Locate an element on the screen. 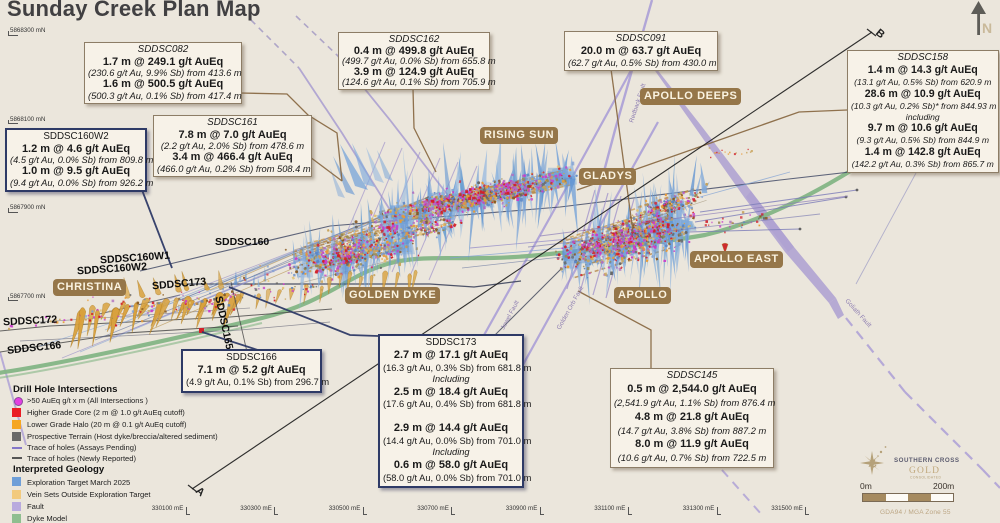 This screenshot has width=1000, height=523. svg-text: N is located at coordinates (987, 28).